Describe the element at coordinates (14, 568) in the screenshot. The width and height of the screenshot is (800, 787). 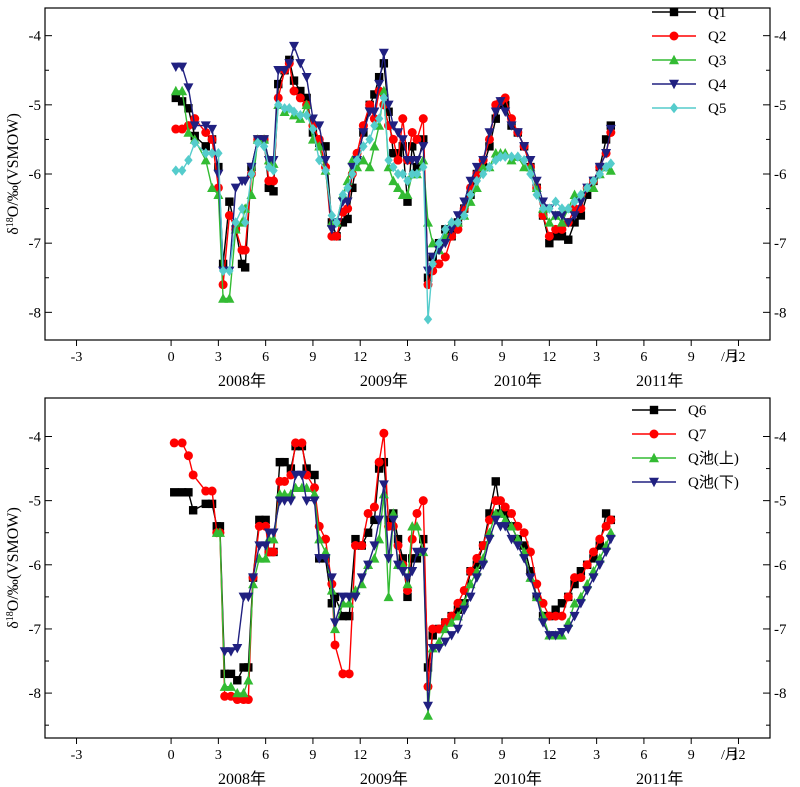
I see `y-axis-title: δ18O/‰(VSMOW)` at that location.